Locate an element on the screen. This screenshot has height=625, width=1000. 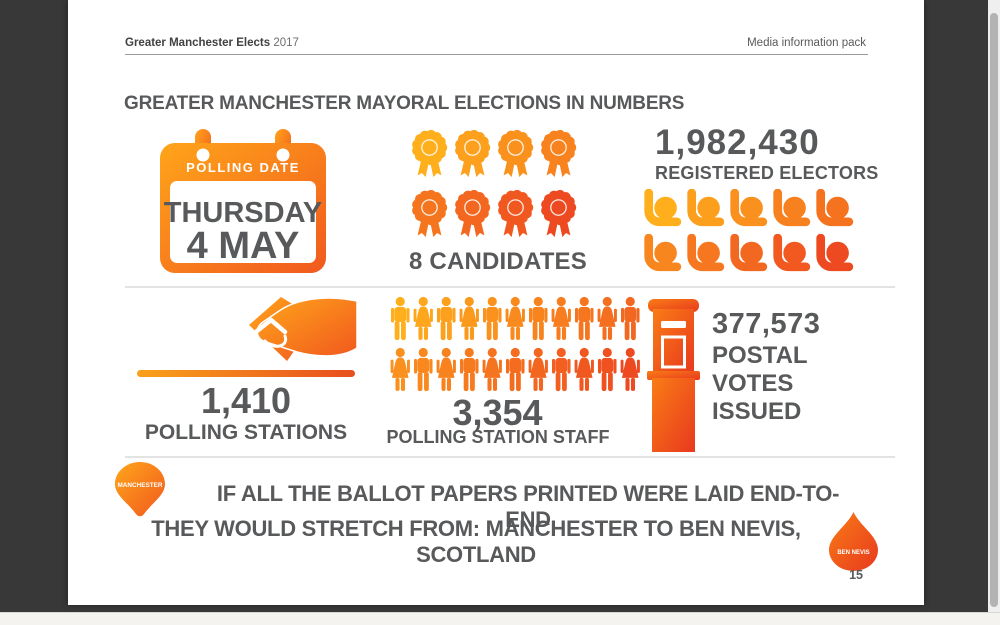
electors-value: 1,982,430 is located at coordinates (737, 142).